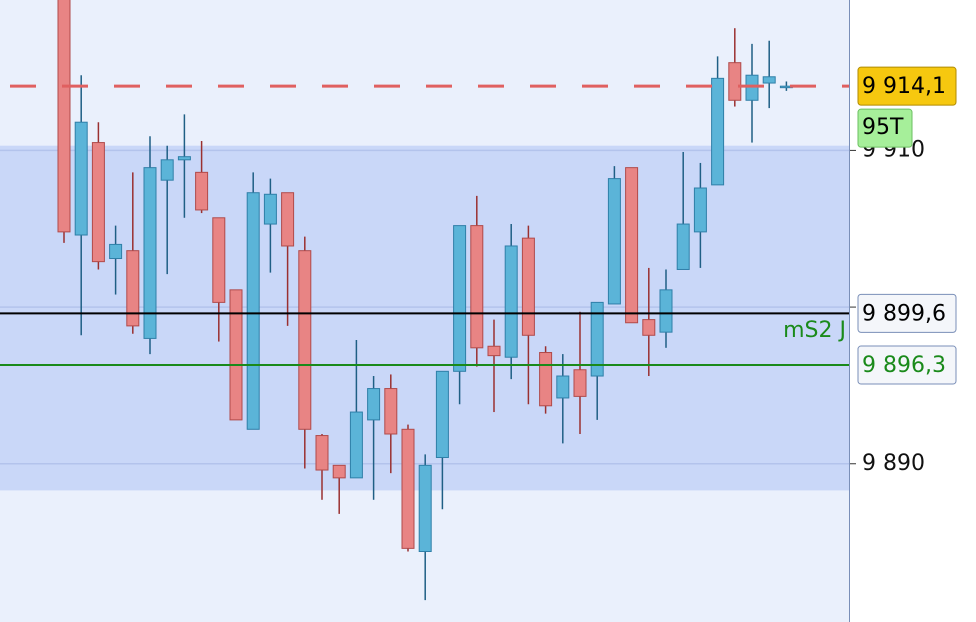 The width and height of the screenshot is (976, 622). What do you see at coordinates (904, 365) in the screenshot?
I see `price-label: 9 896,3` at bounding box center [904, 365].